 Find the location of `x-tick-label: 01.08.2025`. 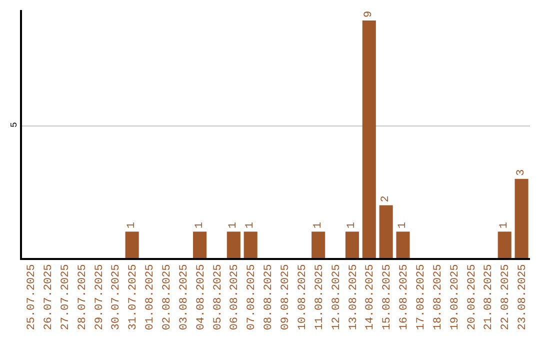

x-tick-label: 01.08.2025 is located at coordinates (150, 297).